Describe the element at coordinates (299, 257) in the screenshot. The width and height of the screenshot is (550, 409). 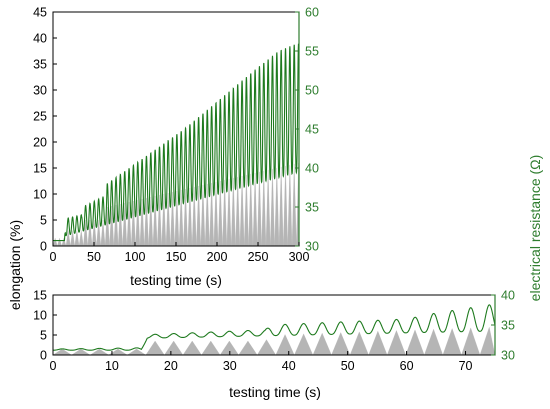
I see `x-tick-label: 300` at that location.